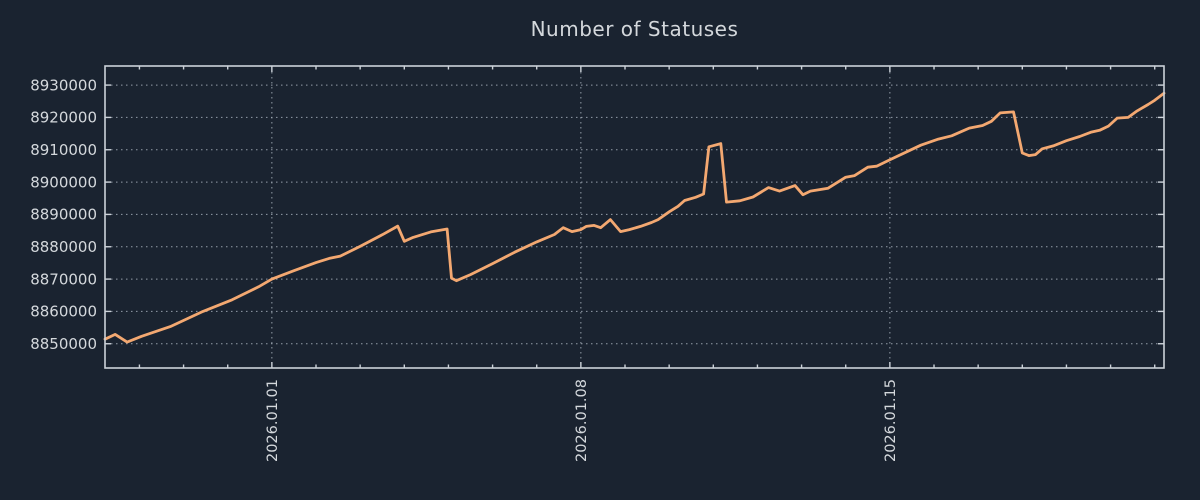 This screenshot has height=500, width=1200. Describe the element at coordinates (63, 215) in the screenshot. I see `y-tick-label: 8890000` at that location.